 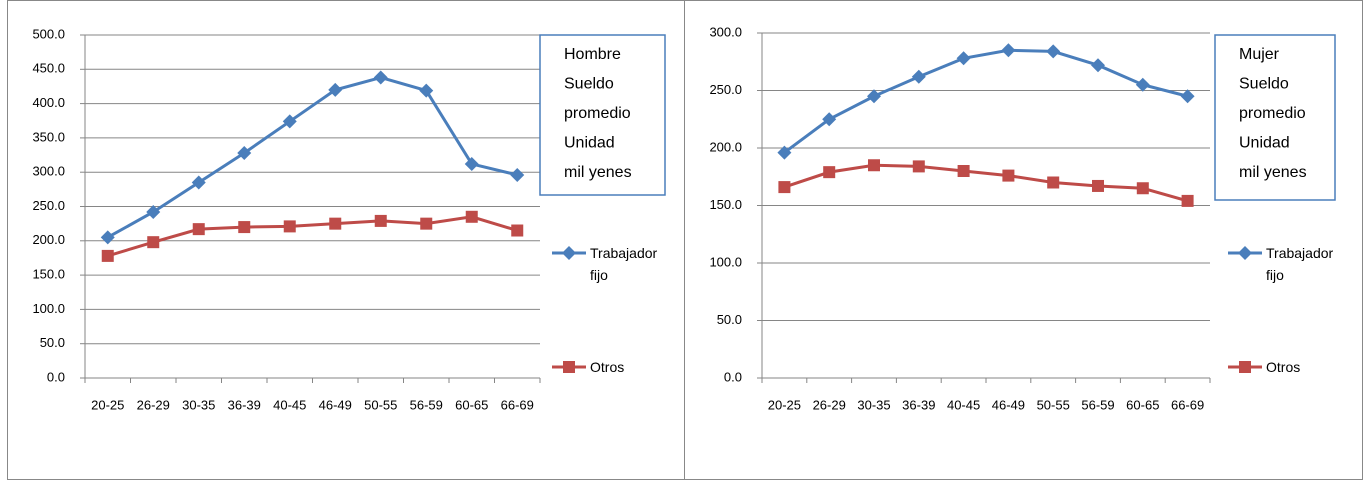 I want to click on y-tick-label: 400.0, so click(x=48, y=102).